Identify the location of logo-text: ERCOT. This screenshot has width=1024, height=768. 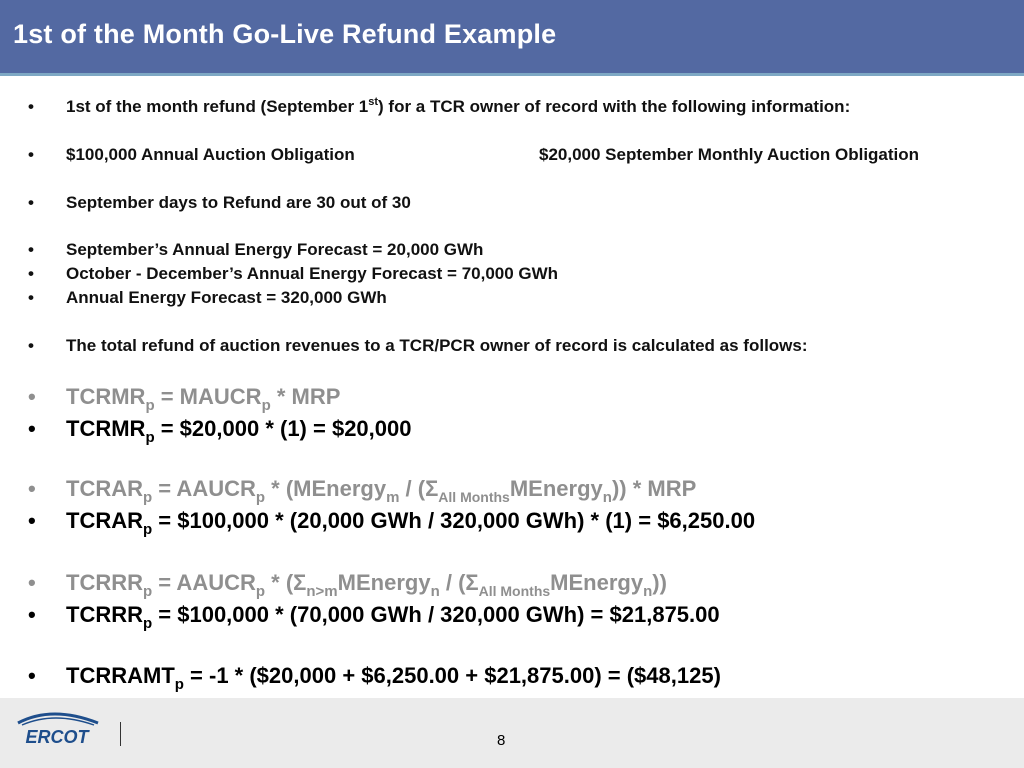
(58, 737).